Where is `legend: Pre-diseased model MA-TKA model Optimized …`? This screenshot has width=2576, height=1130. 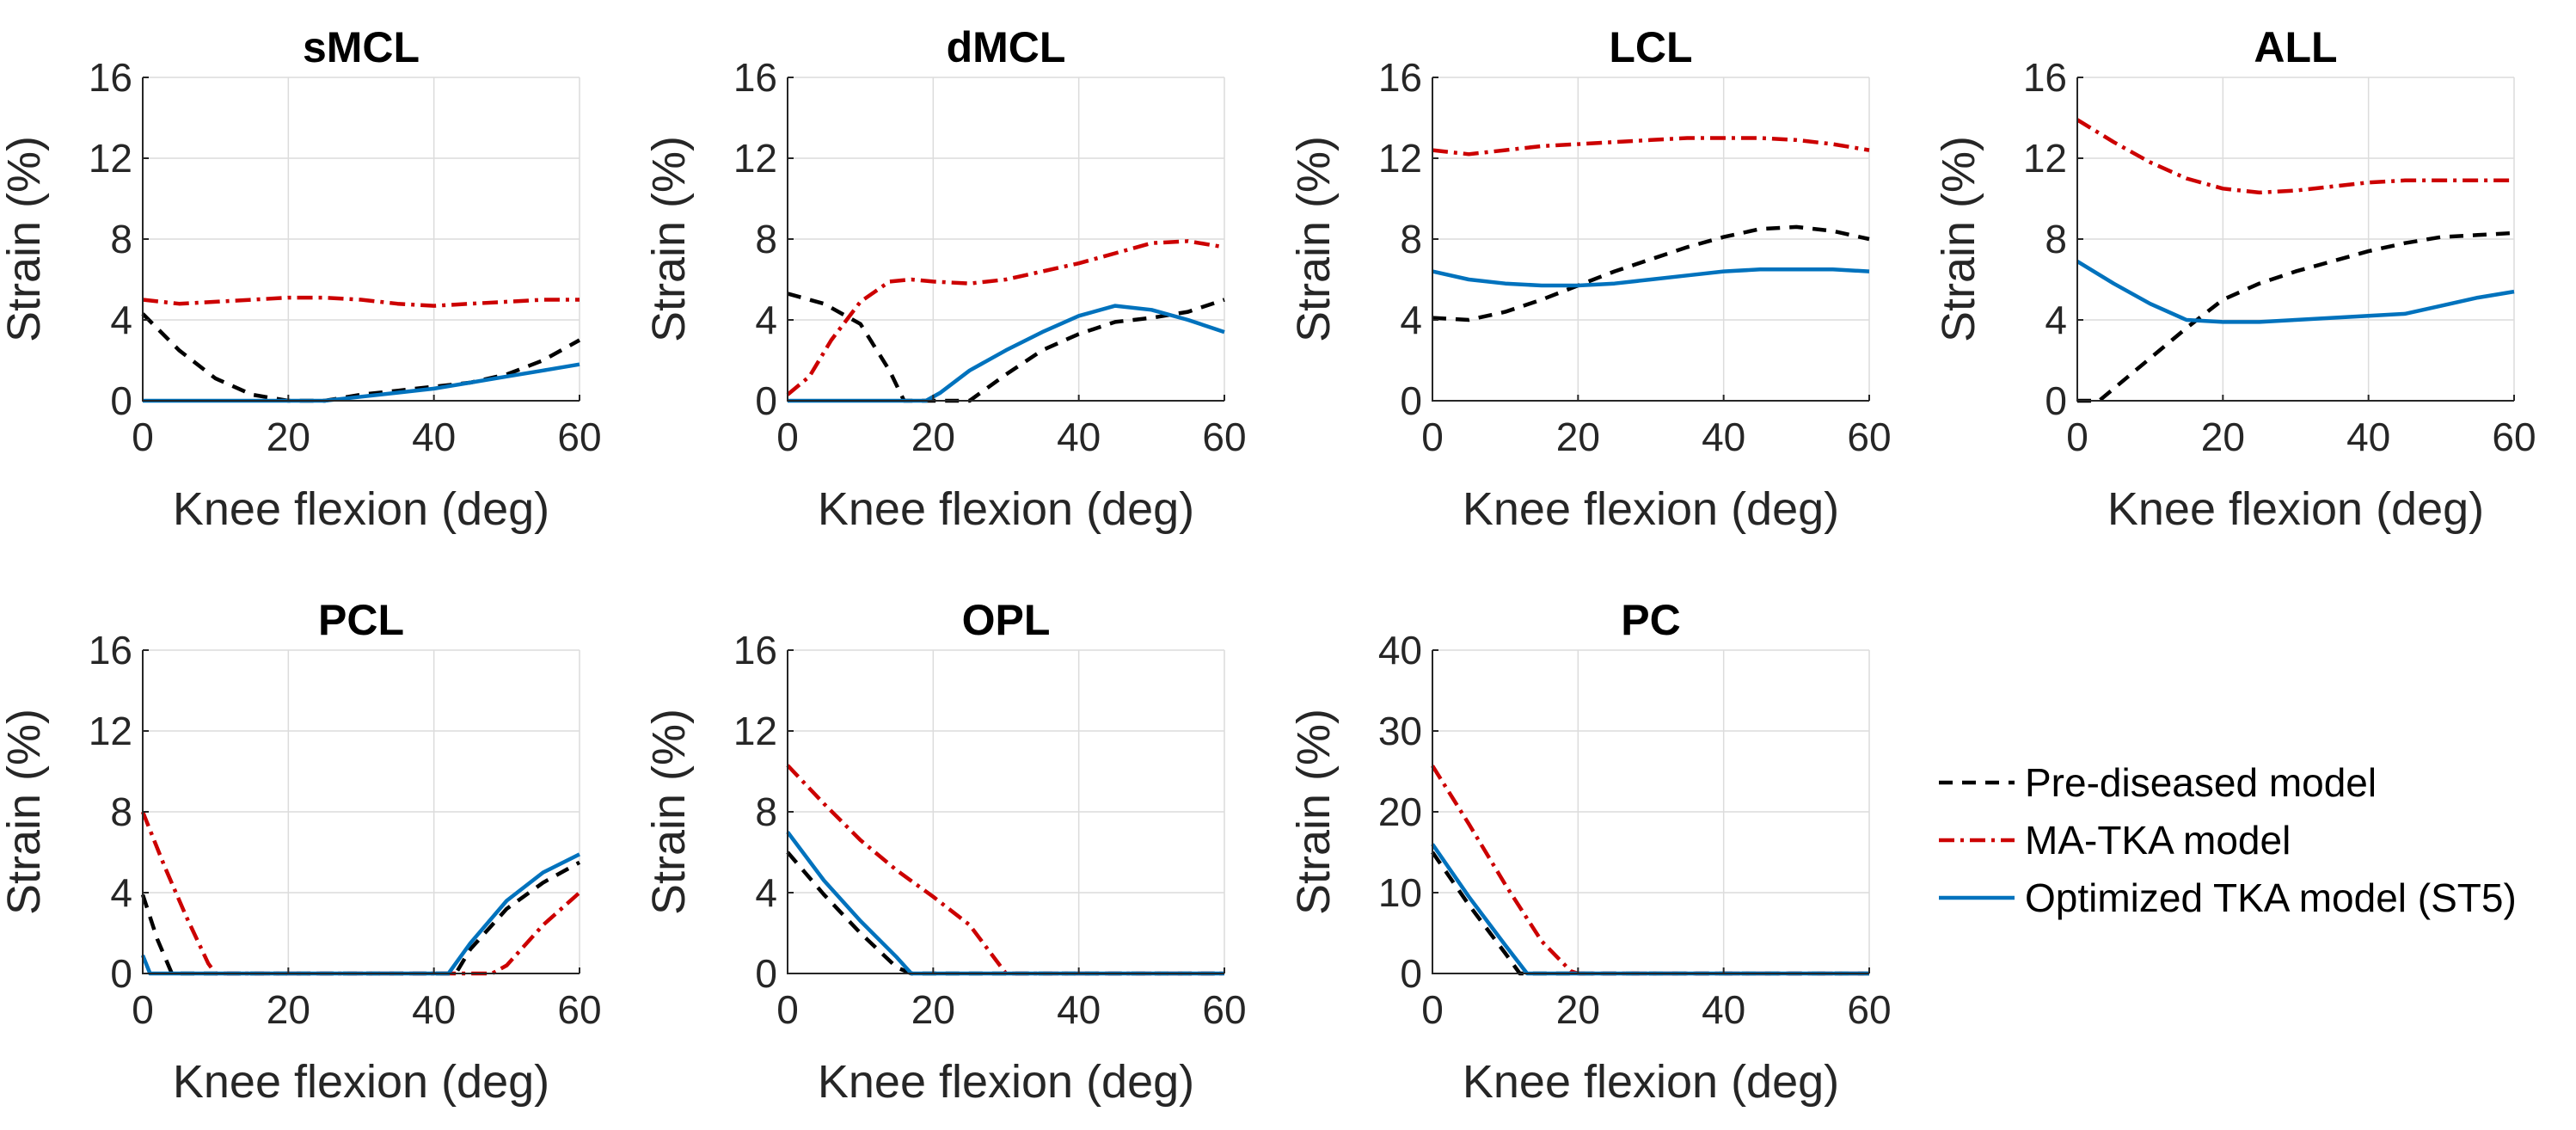
legend: Pre-diseased model MA-TKA model Optimized … is located at coordinates (2228, 840).